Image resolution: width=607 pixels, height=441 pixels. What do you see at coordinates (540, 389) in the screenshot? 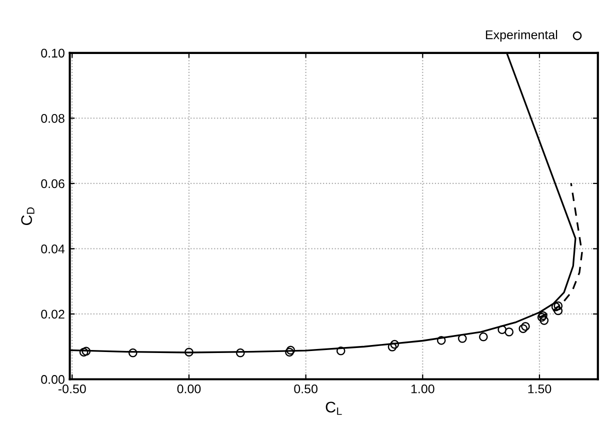
I see `x-tick-label: 1.50` at bounding box center [540, 389].